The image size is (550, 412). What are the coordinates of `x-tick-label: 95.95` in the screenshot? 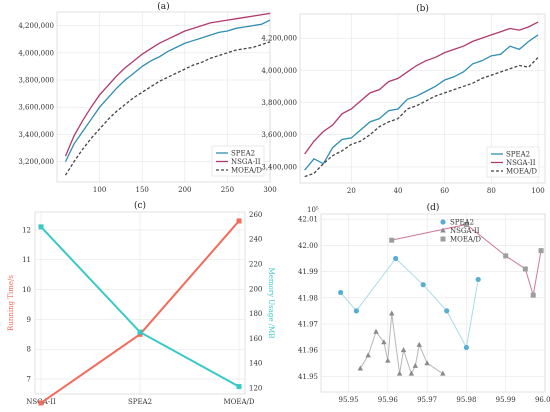 It's located at (348, 400).